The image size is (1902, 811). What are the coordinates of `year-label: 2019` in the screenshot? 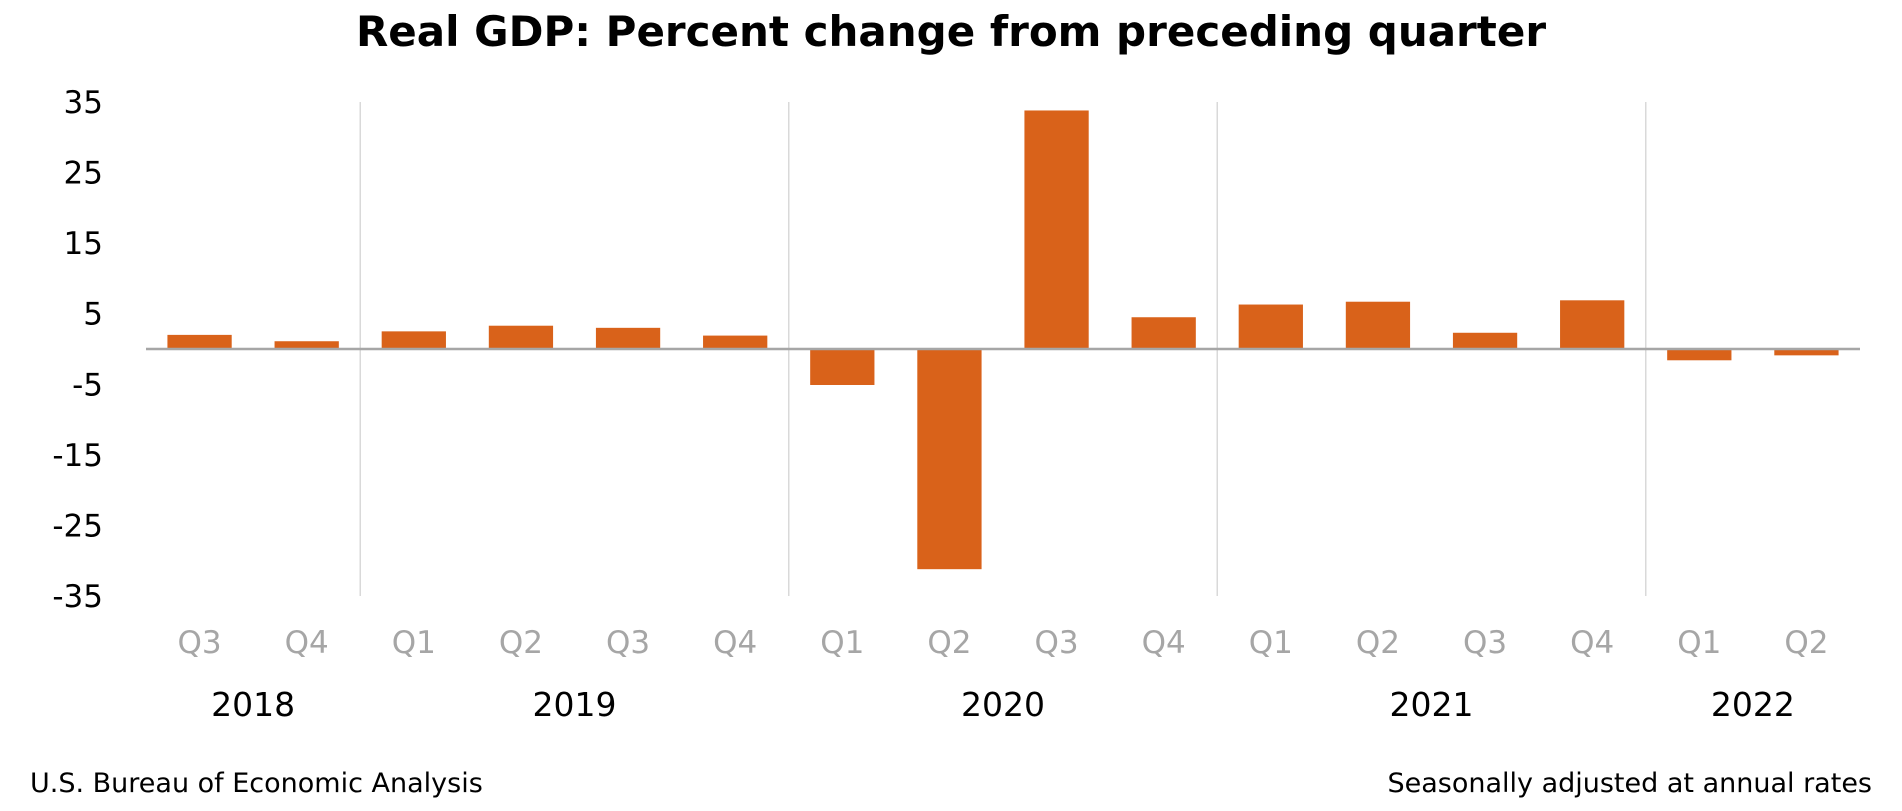 It's located at (575, 704).